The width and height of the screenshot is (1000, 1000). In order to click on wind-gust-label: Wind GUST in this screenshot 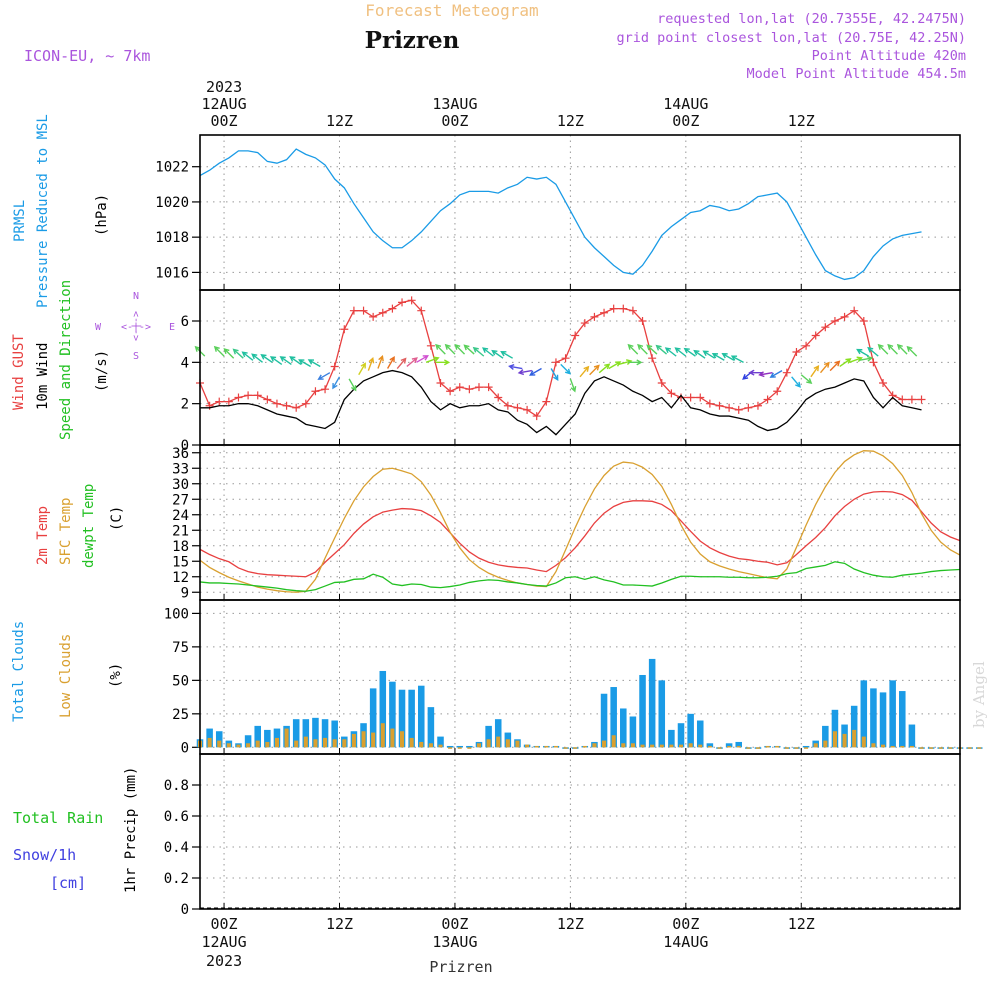, I will do `click(19, 372)`.